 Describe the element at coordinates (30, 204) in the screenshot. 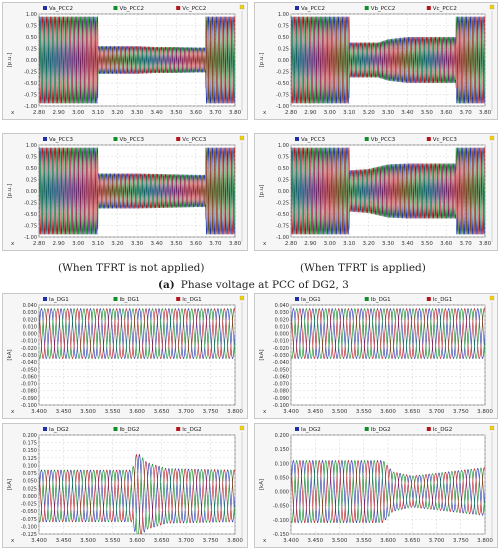

I see `y-tick-label: -0.25` at that location.